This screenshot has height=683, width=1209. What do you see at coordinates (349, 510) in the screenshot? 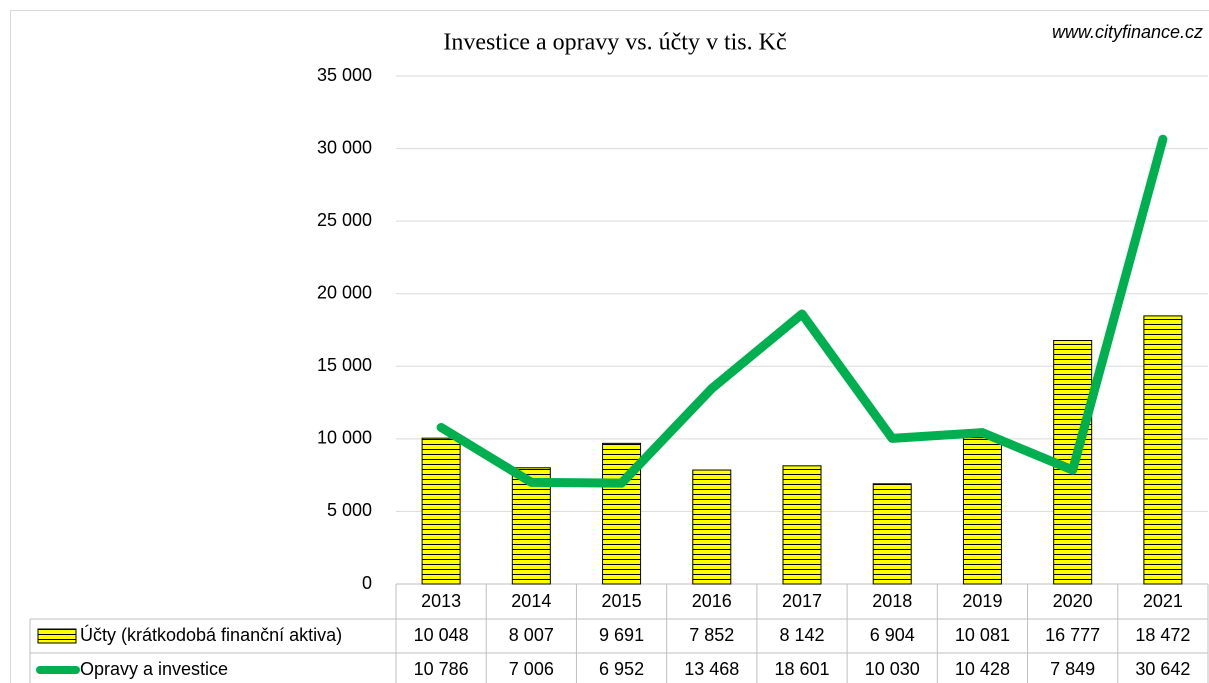
I see `y-tick-label: 5 000` at bounding box center [349, 510].